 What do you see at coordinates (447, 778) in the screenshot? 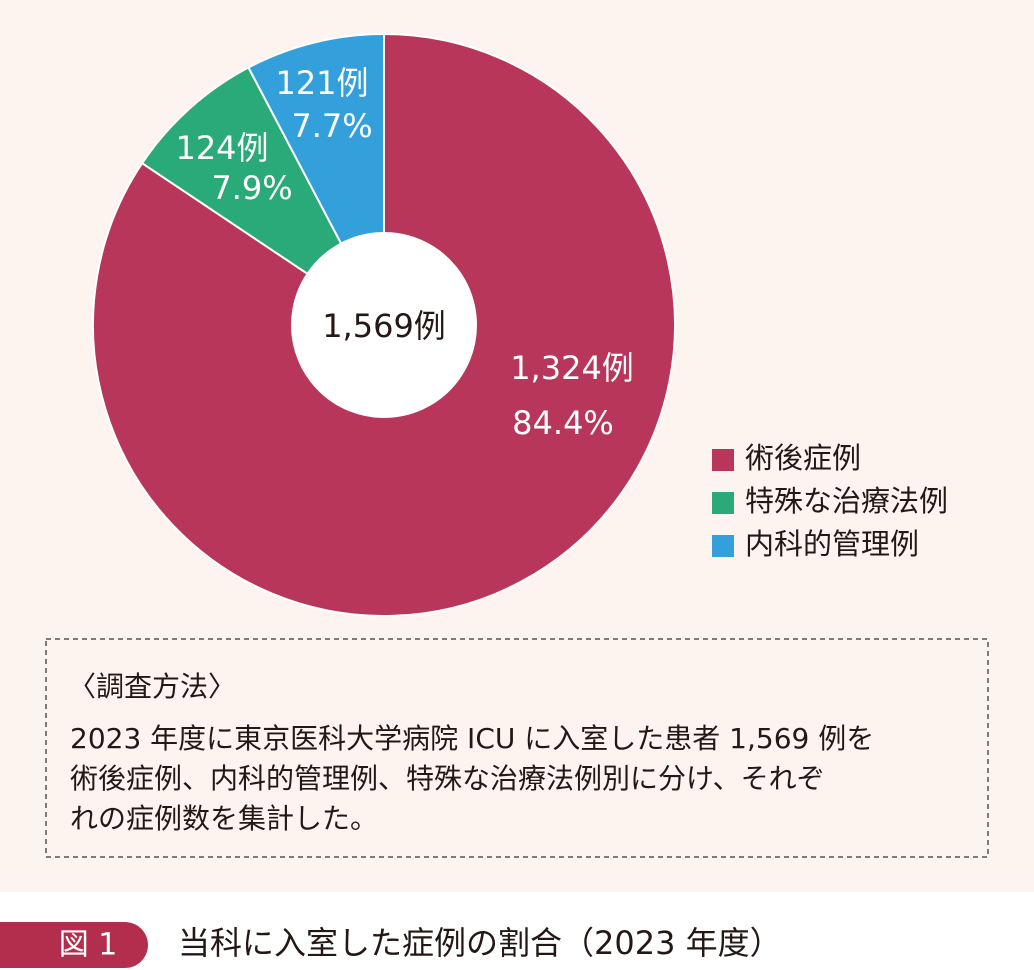
I see `note-line: 術後症例、内科的管理例、特殊な治療法例別に分け、それぞ` at bounding box center [447, 778].